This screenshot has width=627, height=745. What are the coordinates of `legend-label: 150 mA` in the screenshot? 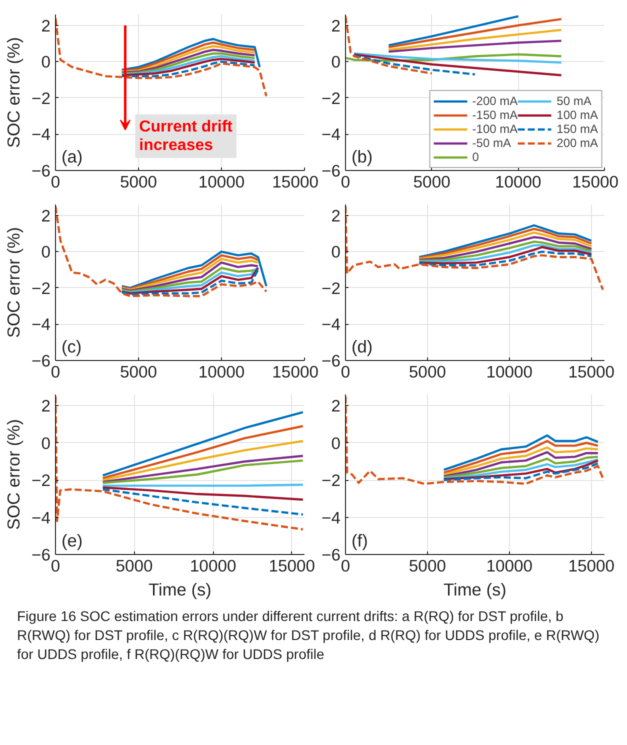 It's located at (577, 129).